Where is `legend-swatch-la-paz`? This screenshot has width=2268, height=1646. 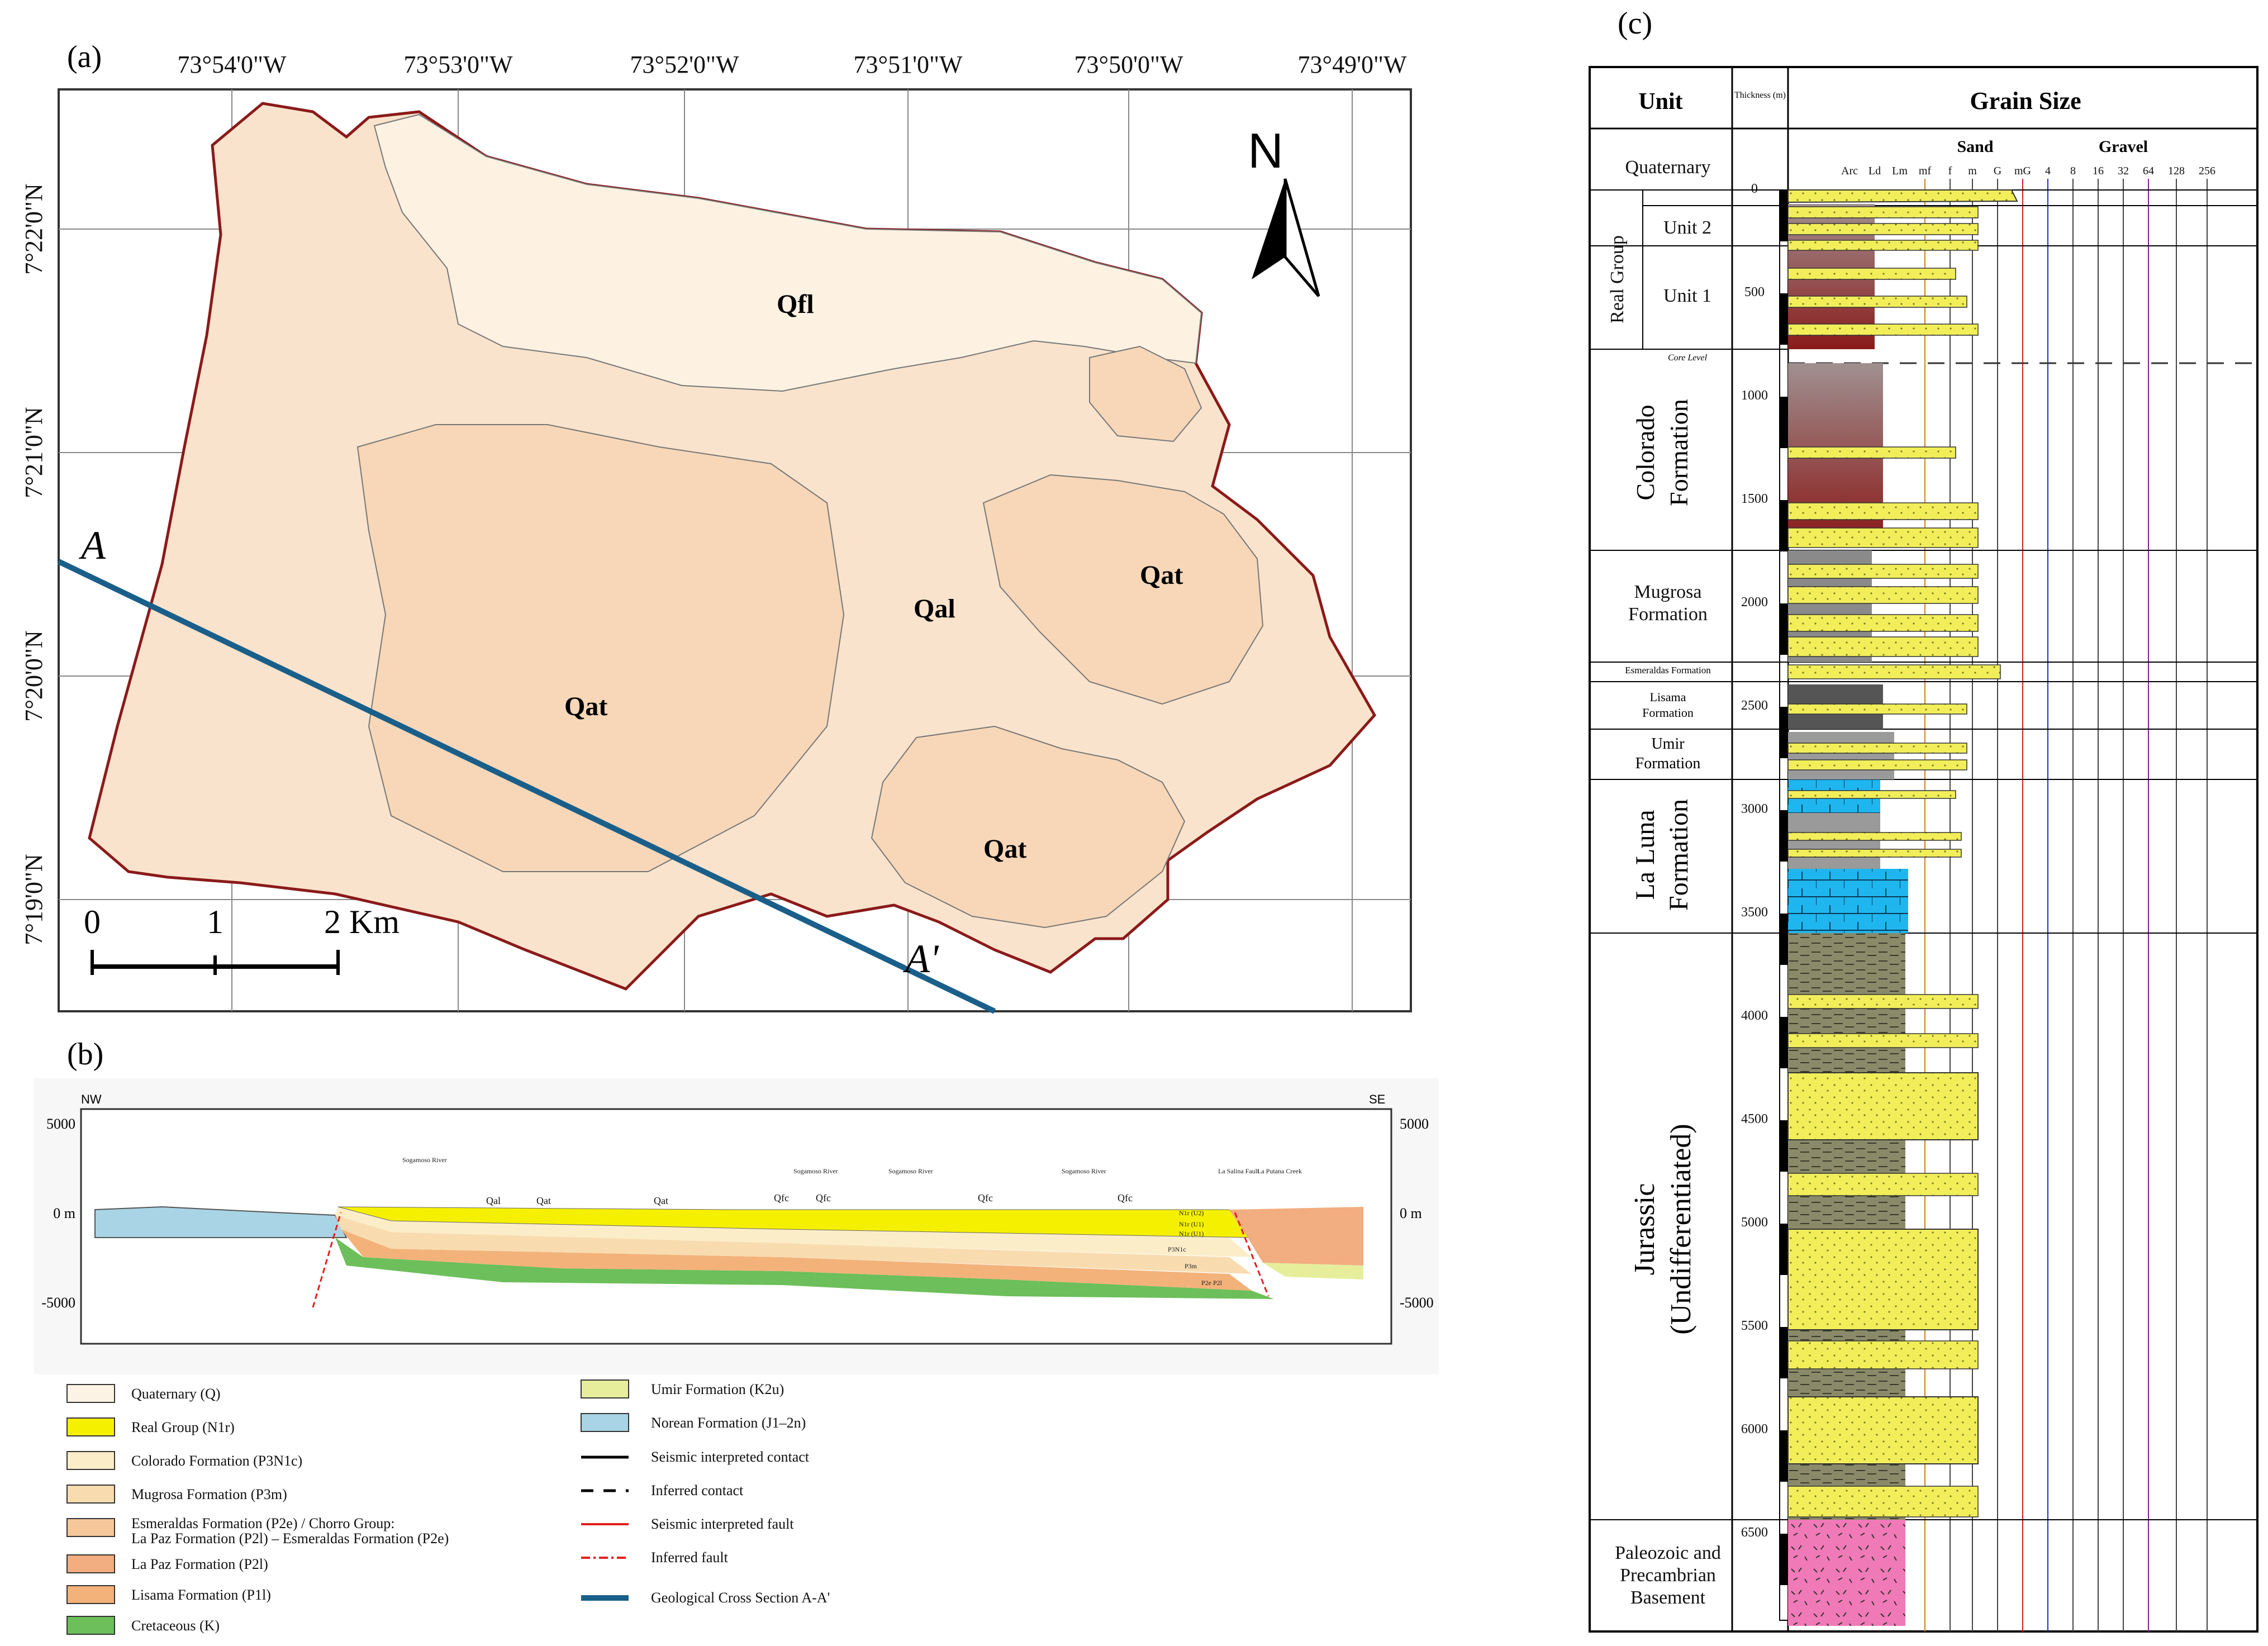
legend-swatch-la-paz is located at coordinates (90, 1563).